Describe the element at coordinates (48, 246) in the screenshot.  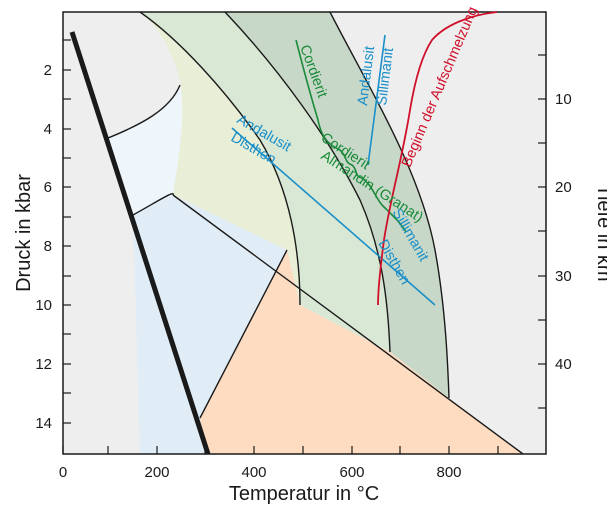
I see `y-left-tick-label: 8` at that location.